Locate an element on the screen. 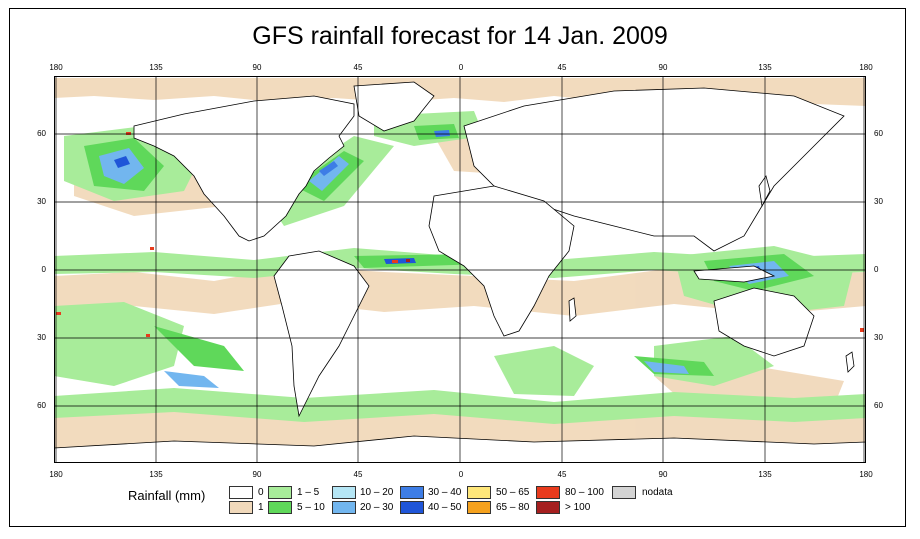 The height and width of the screenshot is (539, 920). legend-label-2: 1 – 5 is located at coordinates (308, 492).